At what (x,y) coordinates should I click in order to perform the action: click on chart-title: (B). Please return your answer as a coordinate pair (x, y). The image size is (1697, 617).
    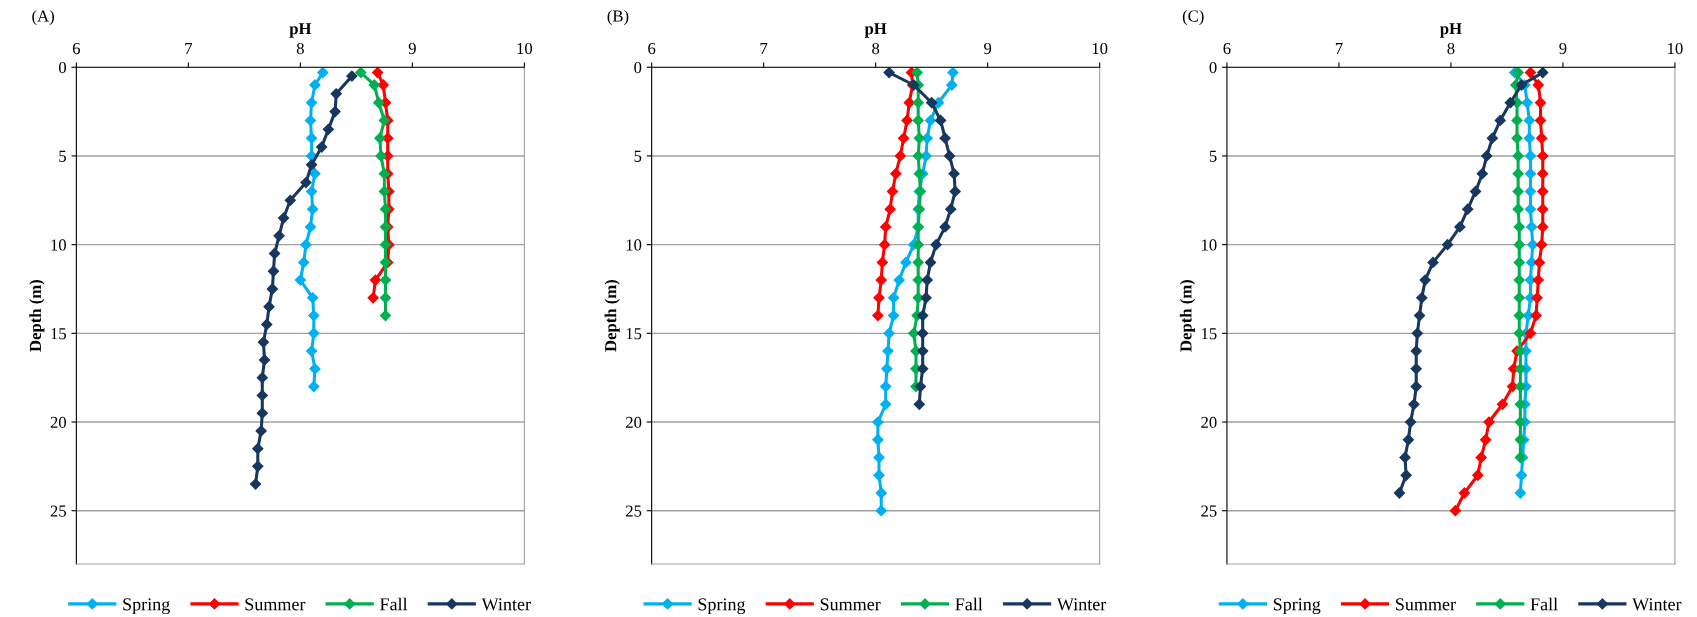
    Looking at the image, I should click on (618, 17).